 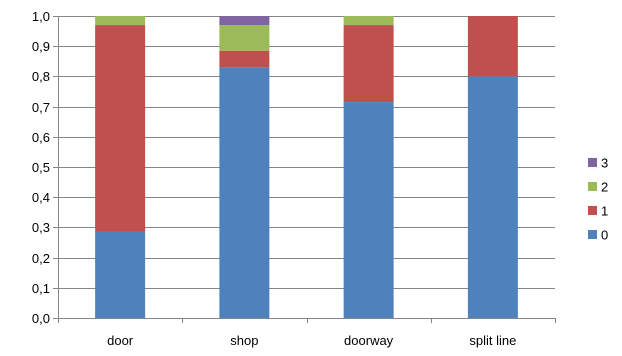 I want to click on x-tick-label: doorway, so click(x=369, y=340).